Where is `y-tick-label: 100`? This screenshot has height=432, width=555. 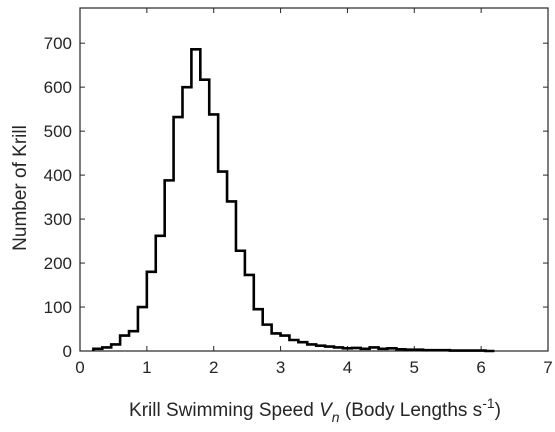
y-tick-label: 100 is located at coordinates (58, 307).